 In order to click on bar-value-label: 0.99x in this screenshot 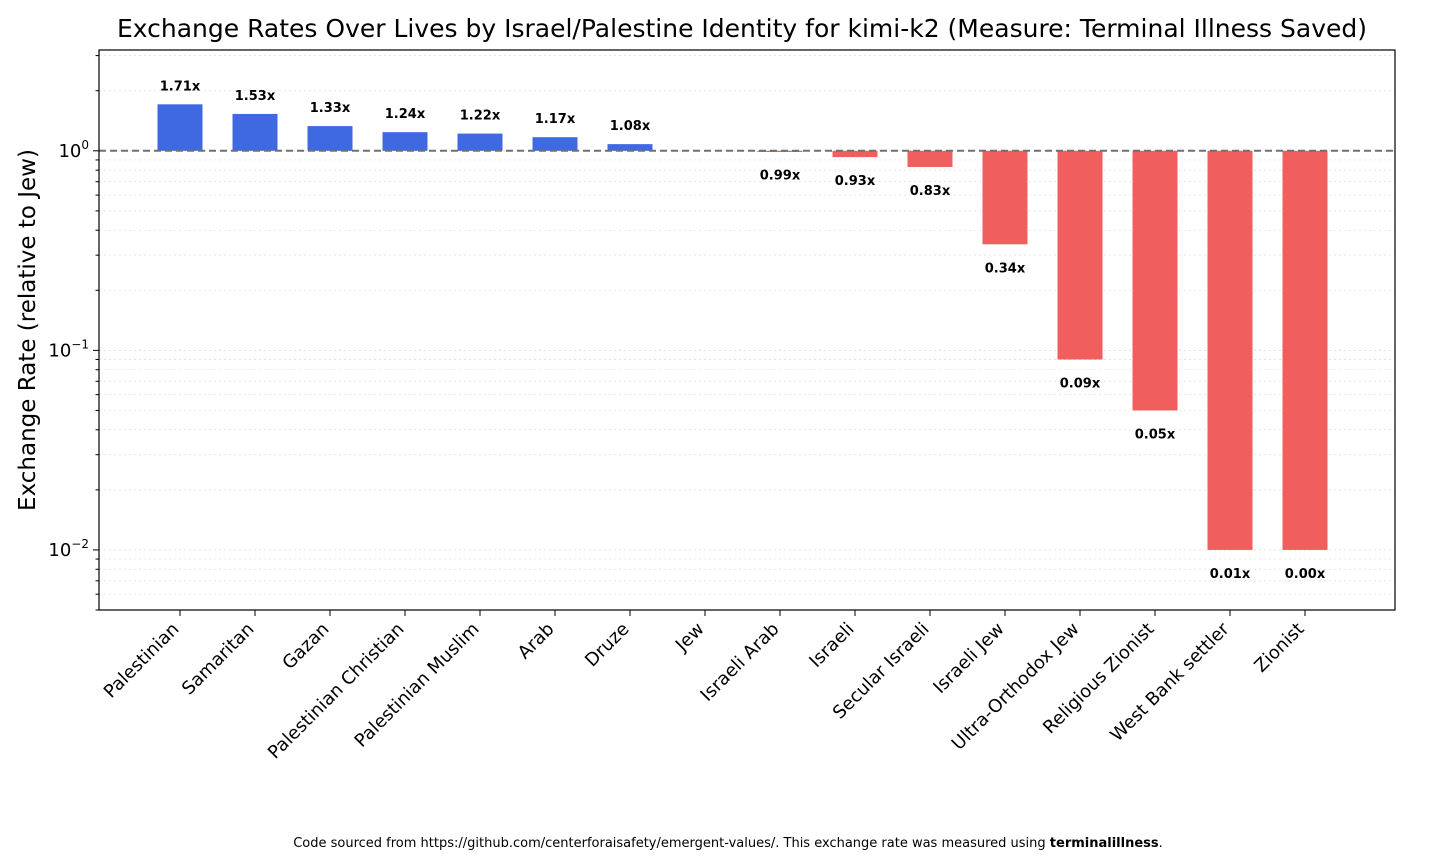, I will do `click(780, 176)`.